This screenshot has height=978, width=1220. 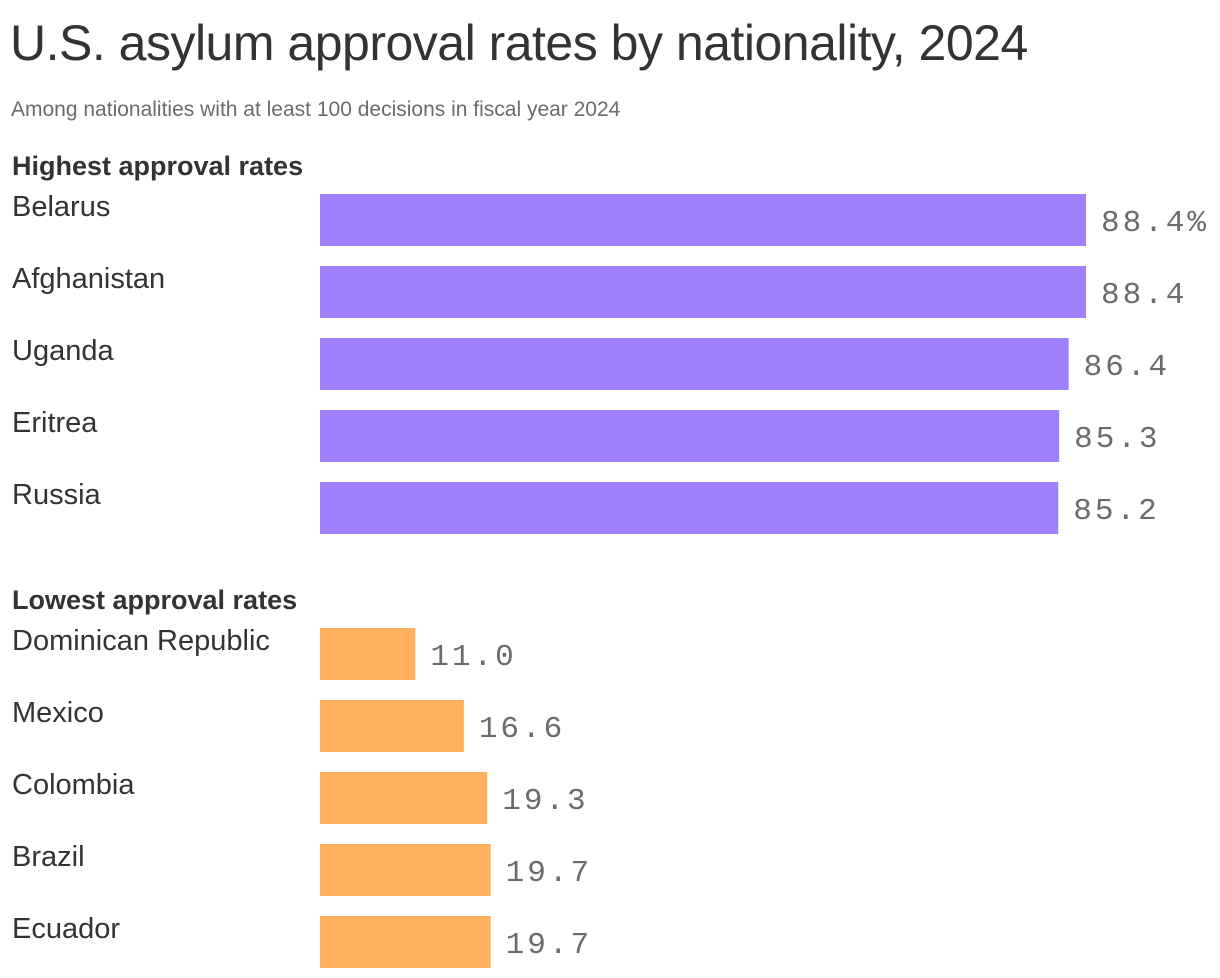 What do you see at coordinates (1116, 511) in the screenshot?
I see `data-label: 85.2` at bounding box center [1116, 511].